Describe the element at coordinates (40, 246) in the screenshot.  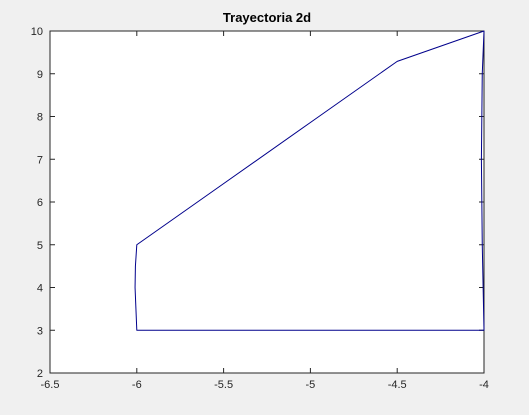
I see `y-tick-label: 5` at that location.